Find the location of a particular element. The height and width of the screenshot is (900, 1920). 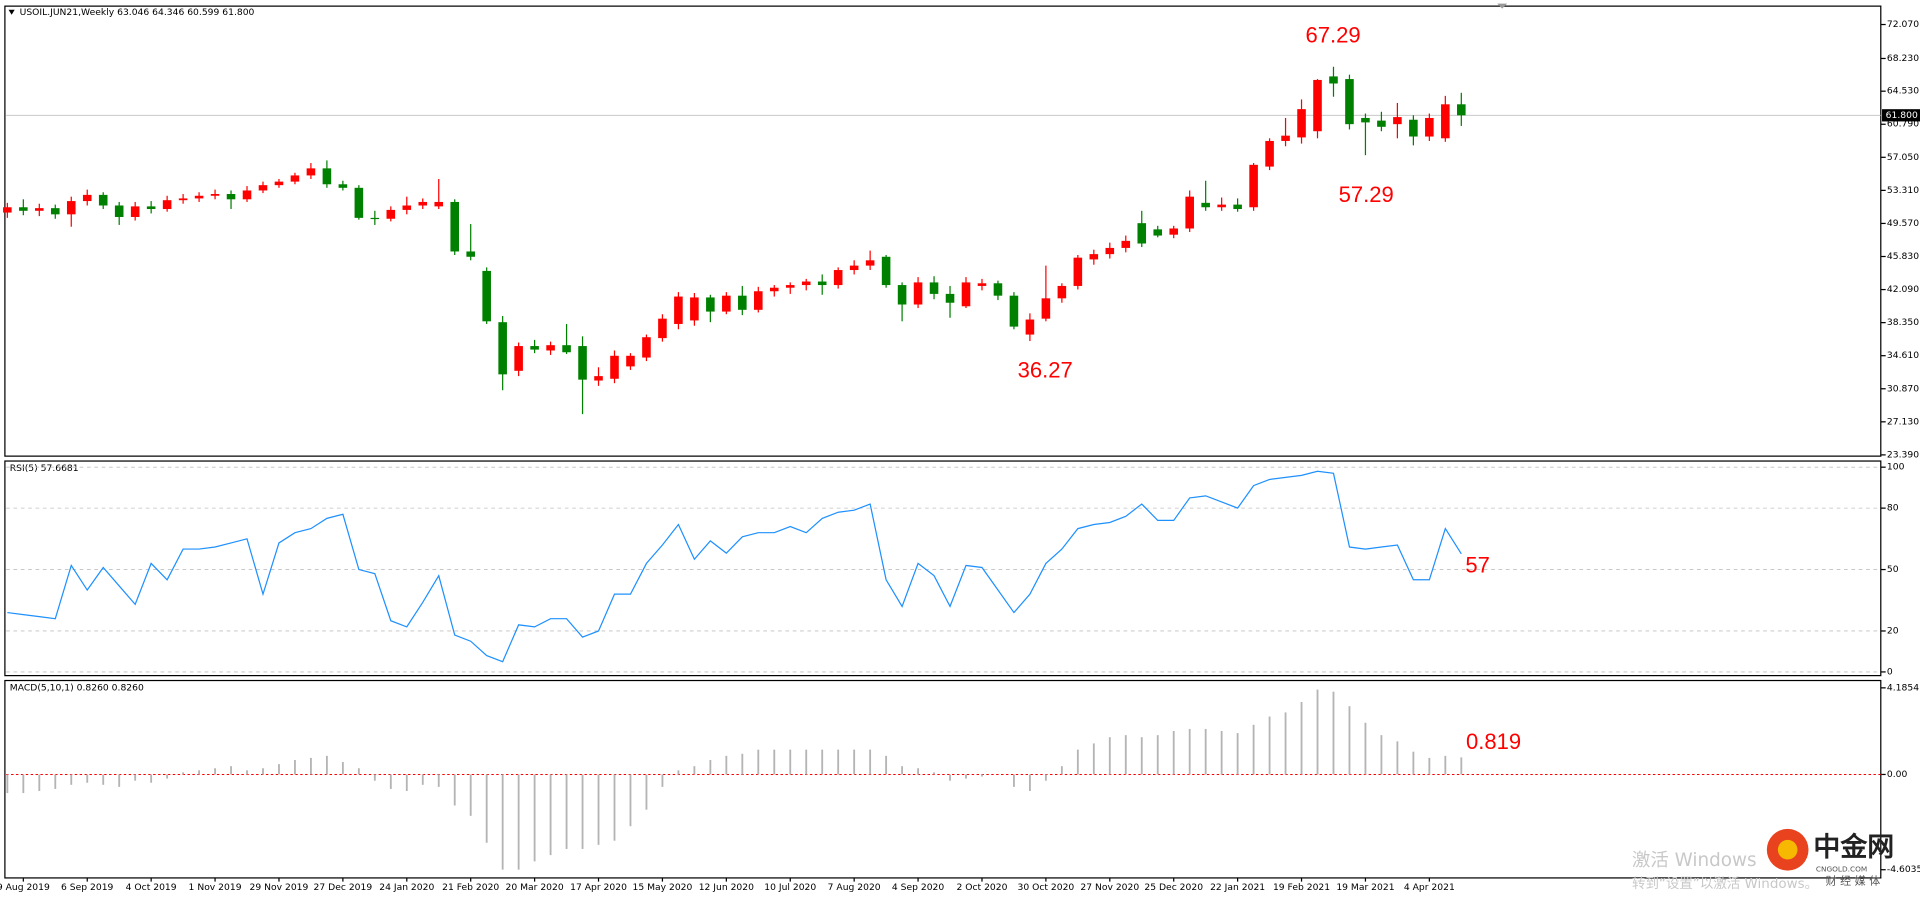

y-tick-label: 23.390 is located at coordinates (1903, 454).